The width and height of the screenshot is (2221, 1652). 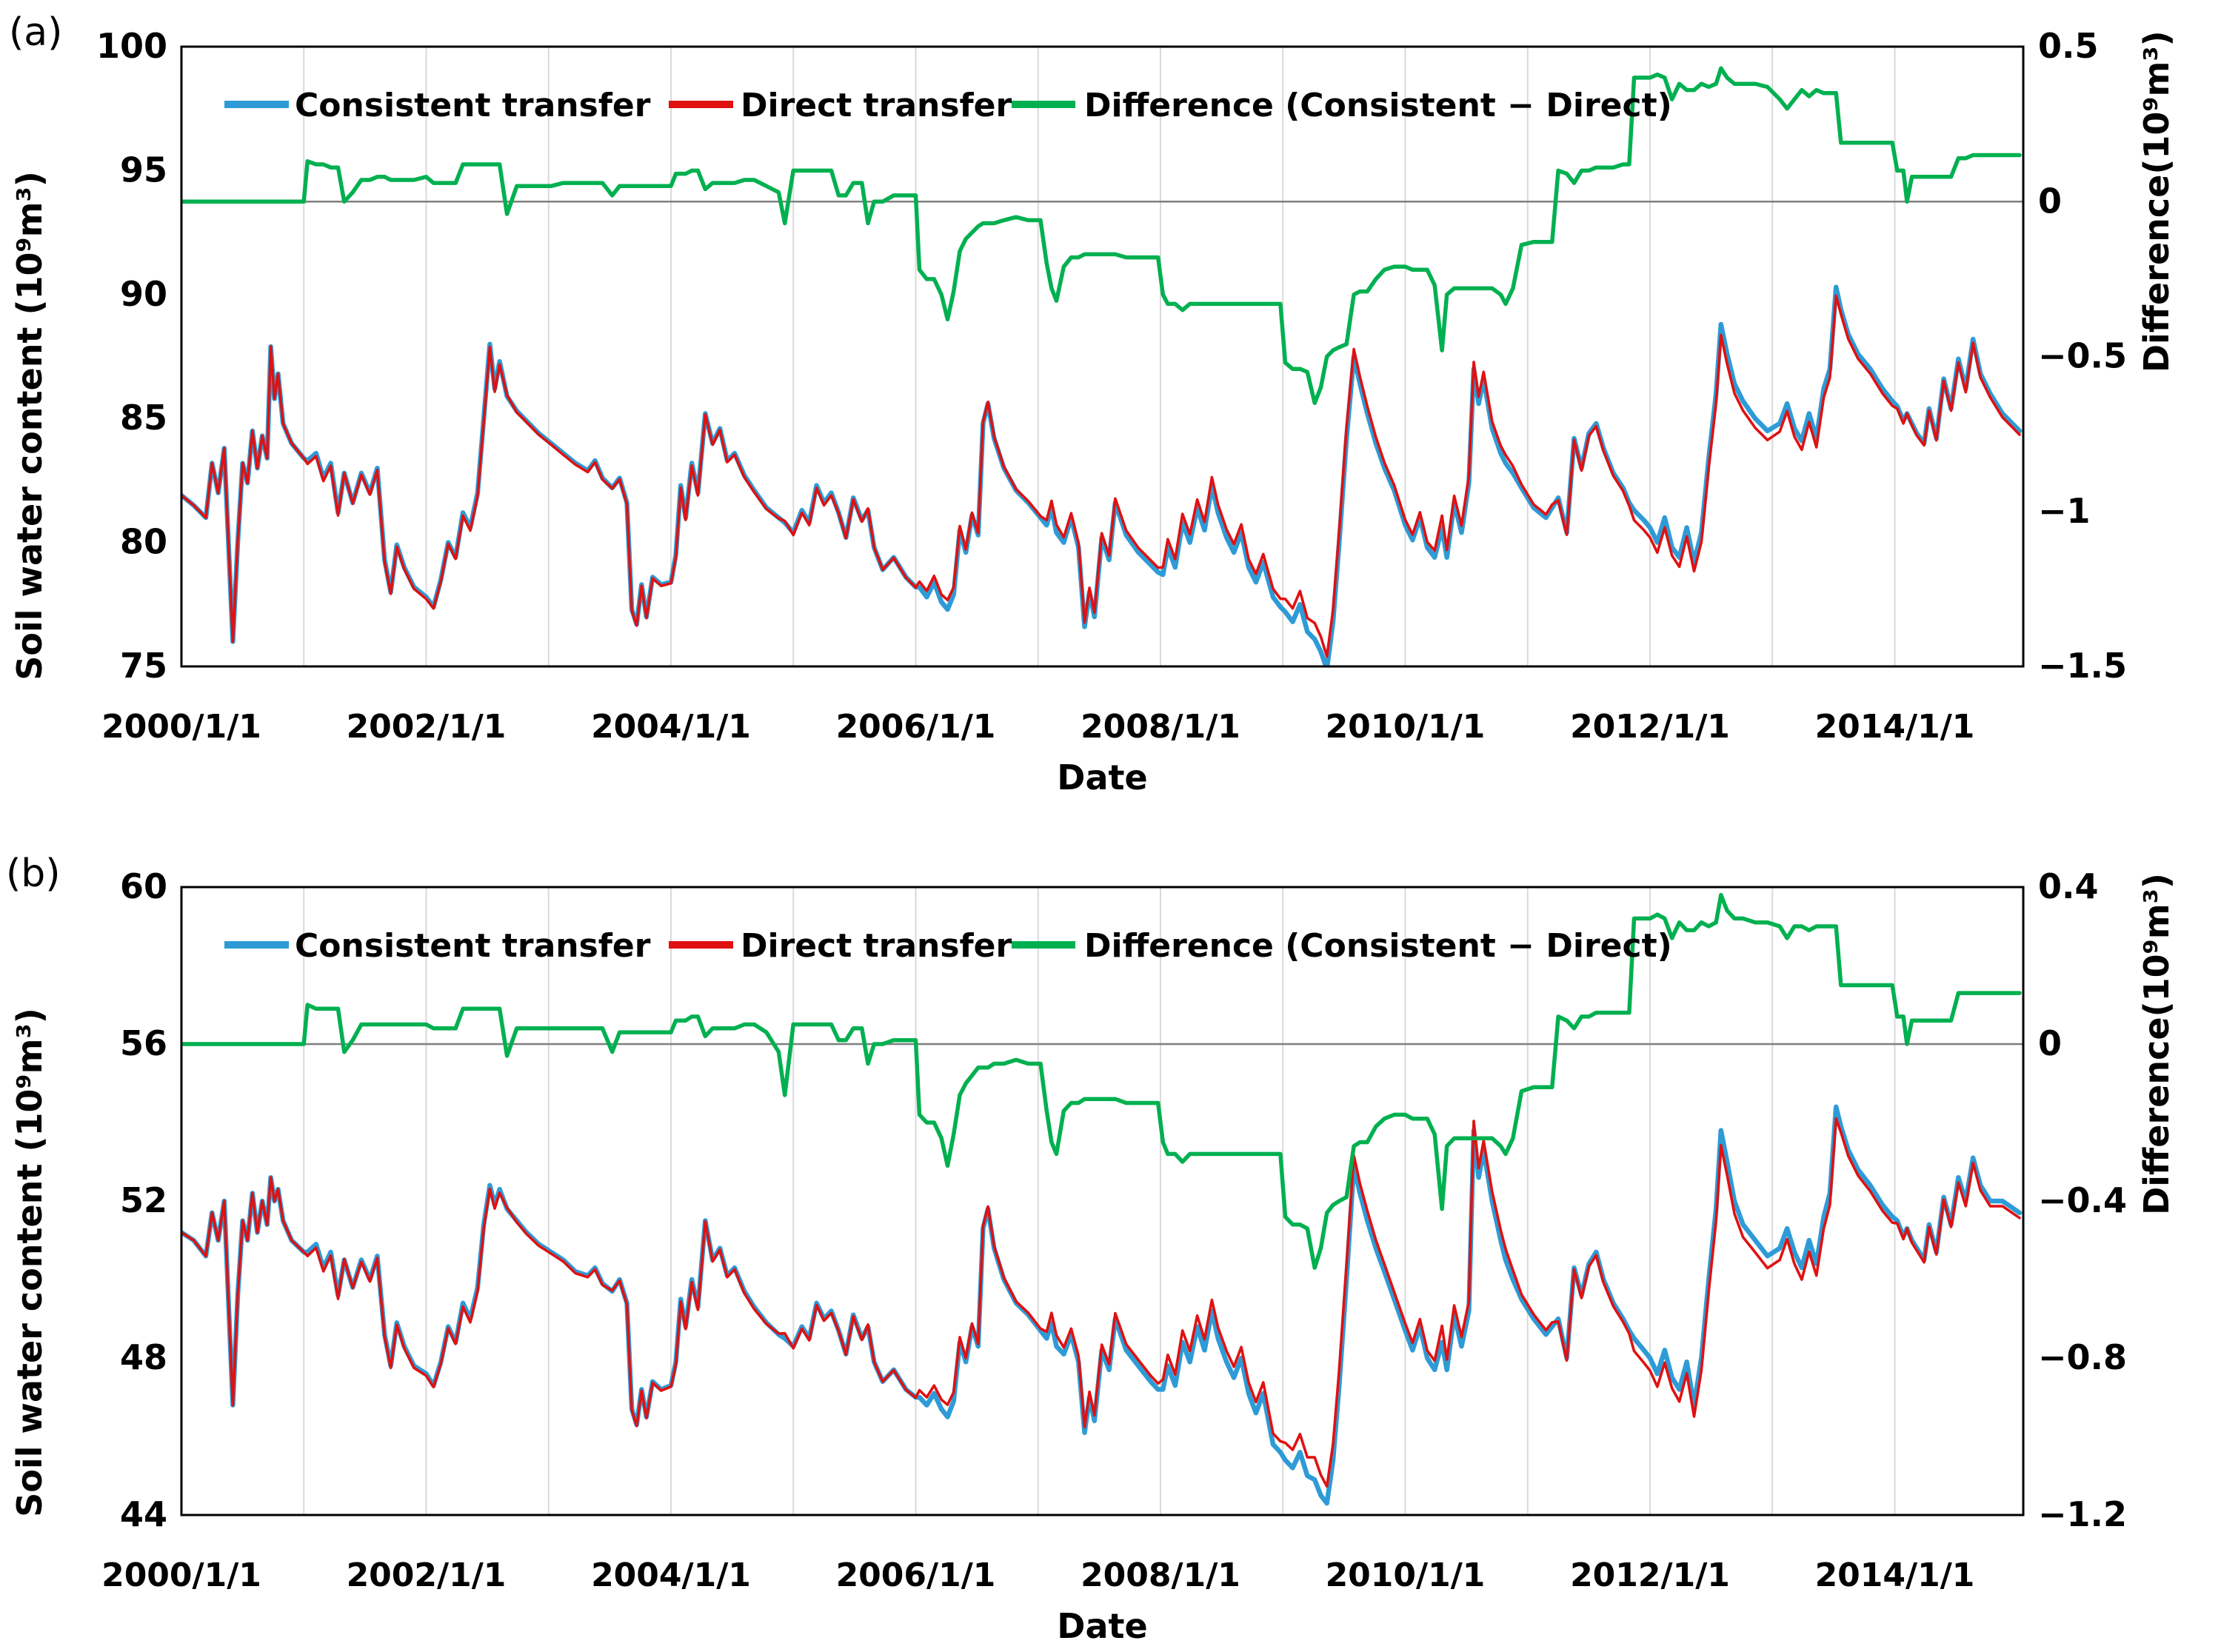 What do you see at coordinates (2068, 46) in the screenshot?
I see `tick-right-0.5: 0.5` at bounding box center [2068, 46].